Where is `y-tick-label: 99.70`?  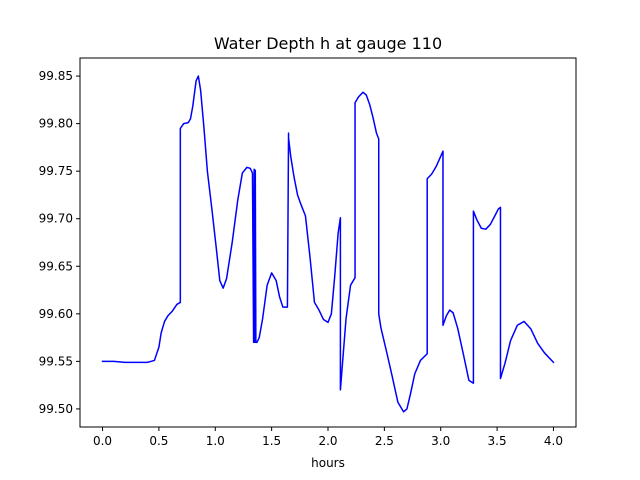 y-tick-label: 99.70 is located at coordinates (56, 219).